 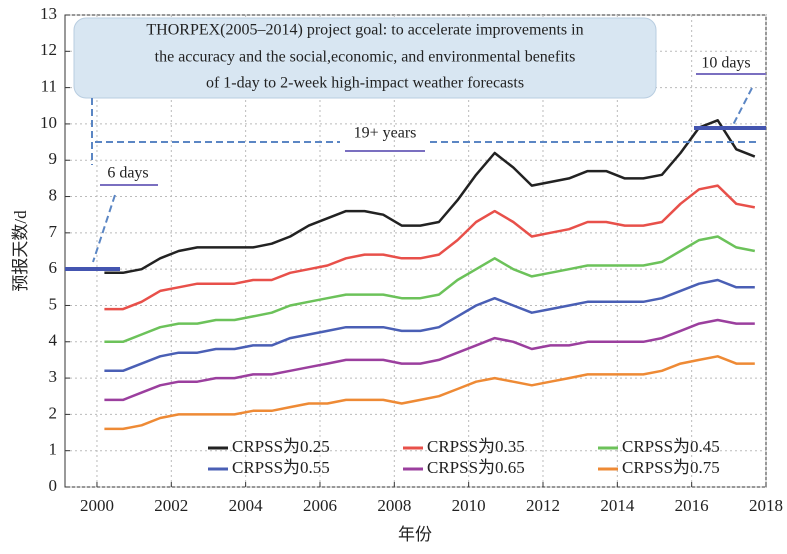 What do you see at coordinates (53, 303) in the screenshot?
I see `y-tick-label: 5` at bounding box center [53, 303].